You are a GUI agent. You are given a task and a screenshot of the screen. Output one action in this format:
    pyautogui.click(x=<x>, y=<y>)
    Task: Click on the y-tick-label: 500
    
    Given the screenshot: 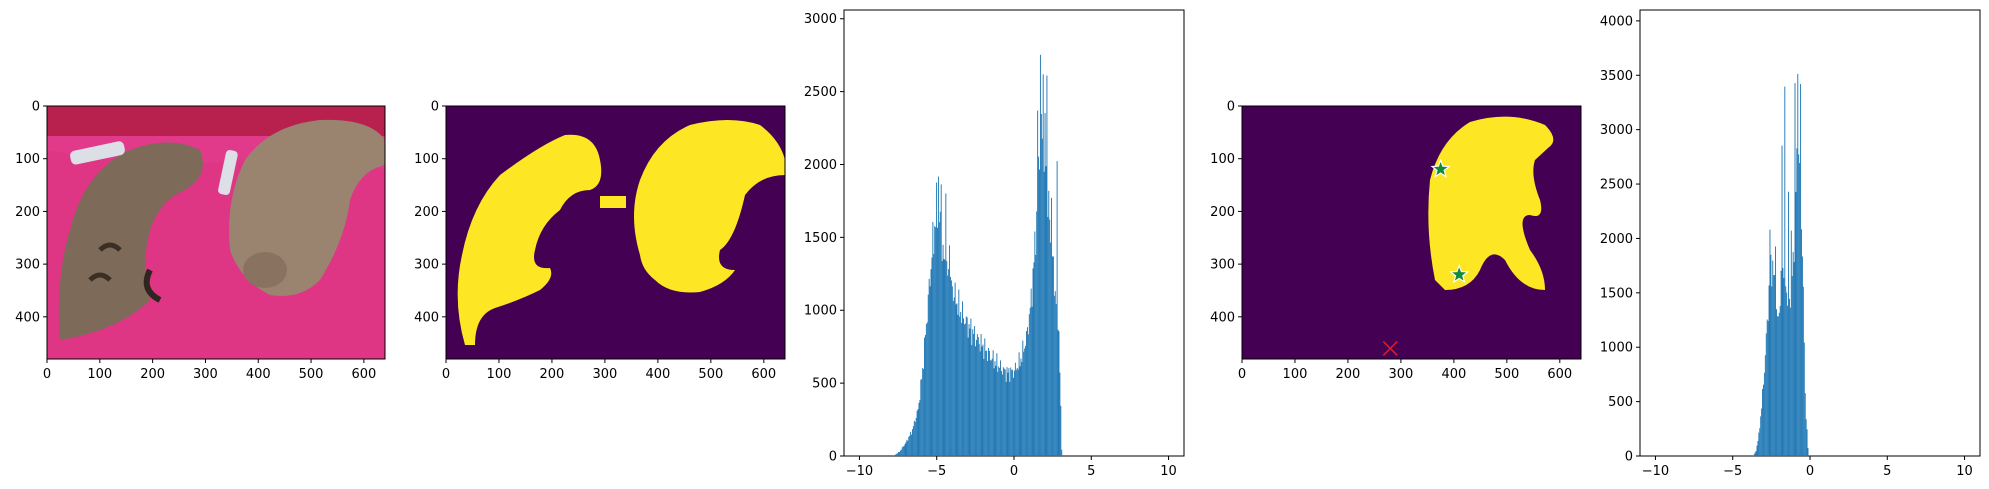 What is the action you would take?
    pyautogui.click(x=824, y=384)
    